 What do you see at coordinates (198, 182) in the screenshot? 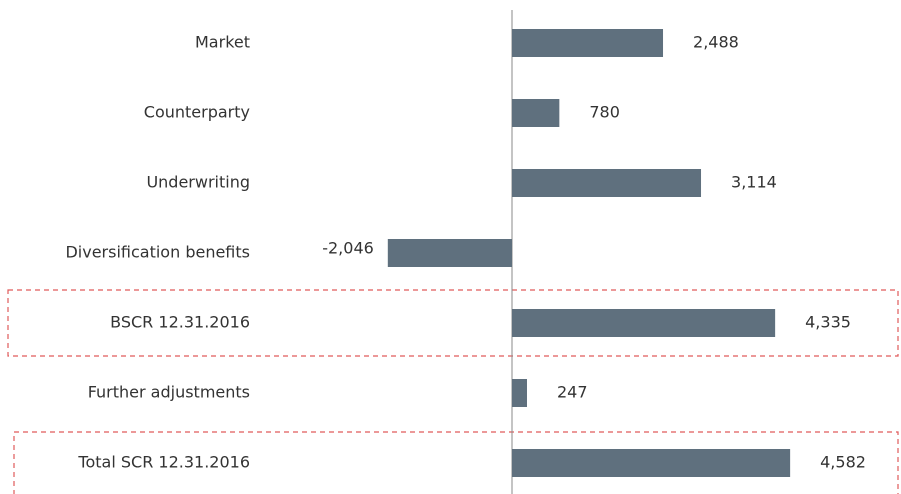
I see `category-label: Underwriting` at bounding box center [198, 182].